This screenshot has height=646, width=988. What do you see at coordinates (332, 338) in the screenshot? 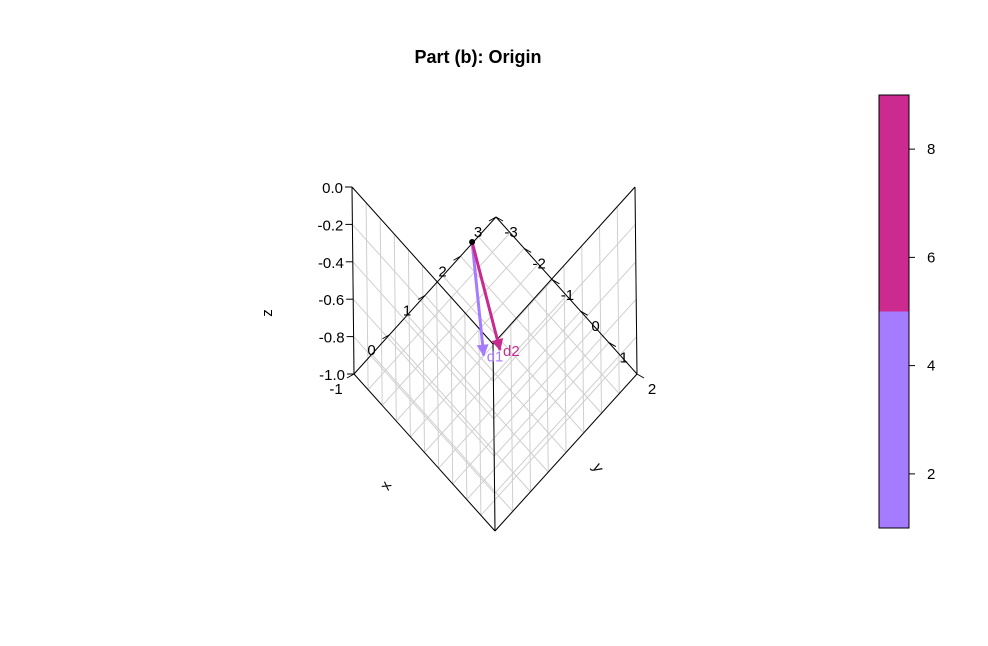
I see `z-tick-label: -0.8` at bounding box center [332, 338].